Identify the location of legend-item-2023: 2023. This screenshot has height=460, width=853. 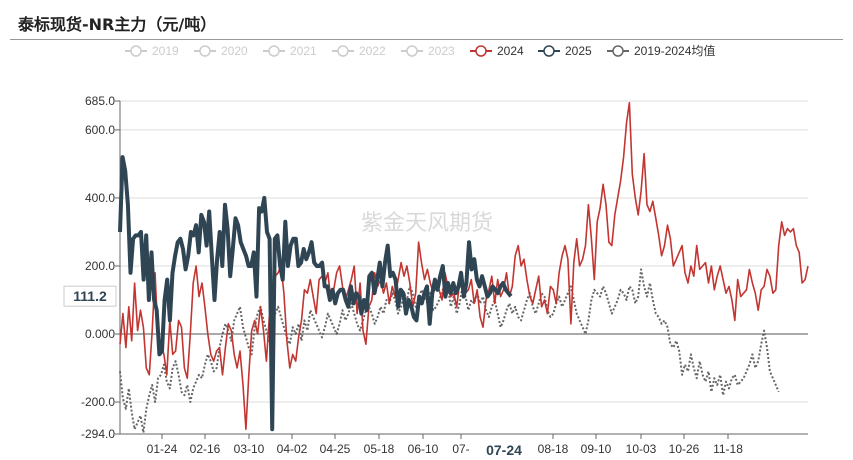
(428, 51).